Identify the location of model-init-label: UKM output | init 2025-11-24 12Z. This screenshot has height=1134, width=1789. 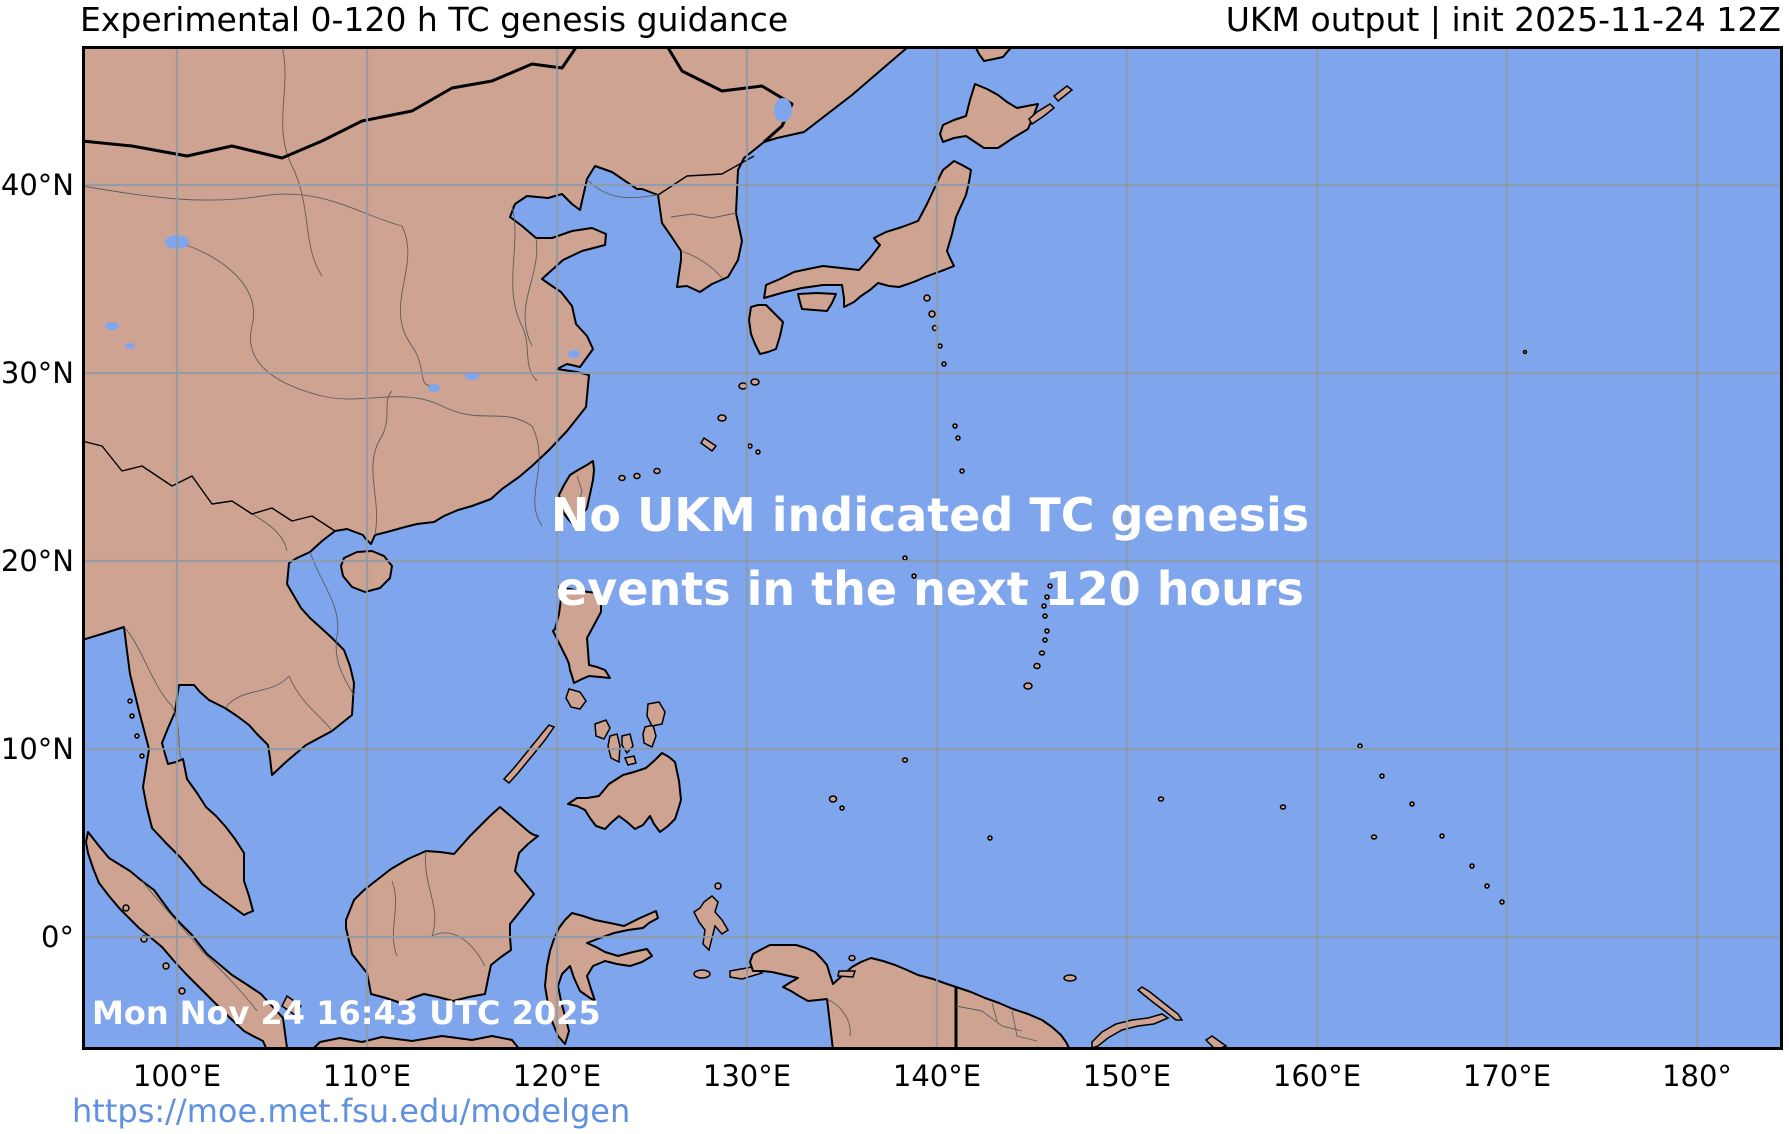
(1503, 19).